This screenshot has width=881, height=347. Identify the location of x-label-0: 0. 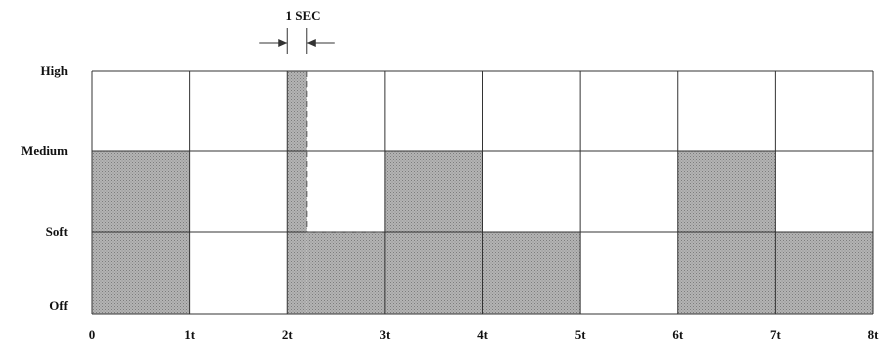
(92, 334).